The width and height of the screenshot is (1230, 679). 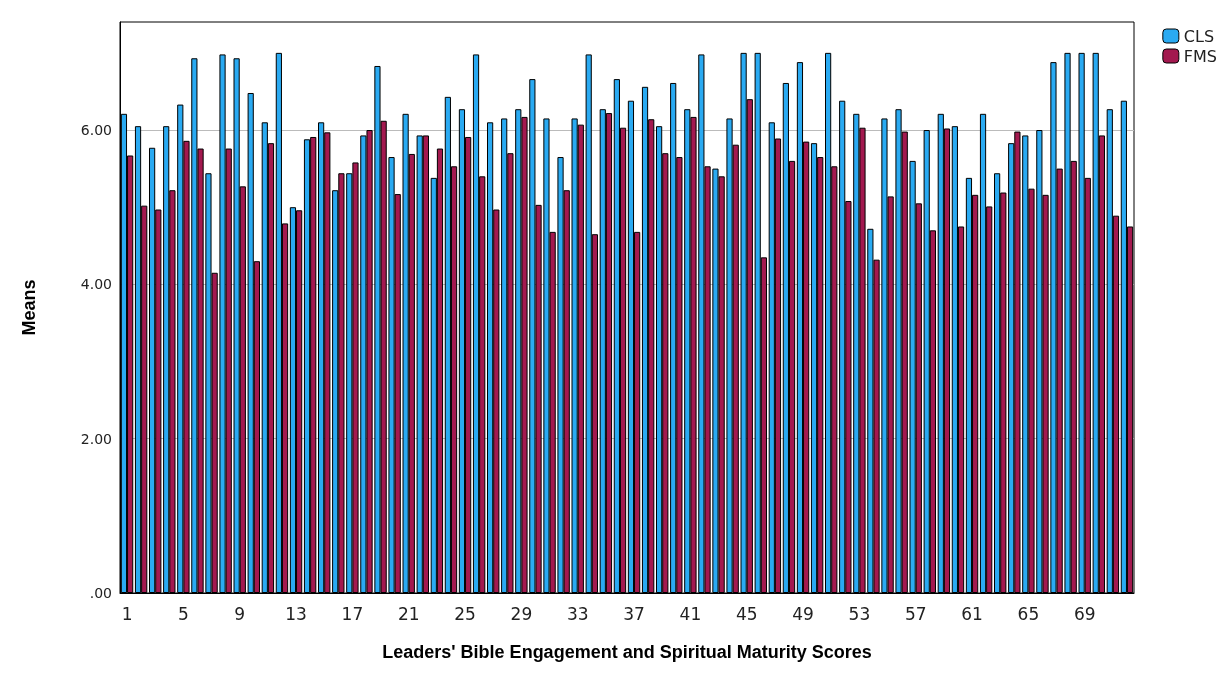 I want to click on legend-label: FMS, so click(x=1200, y=56).